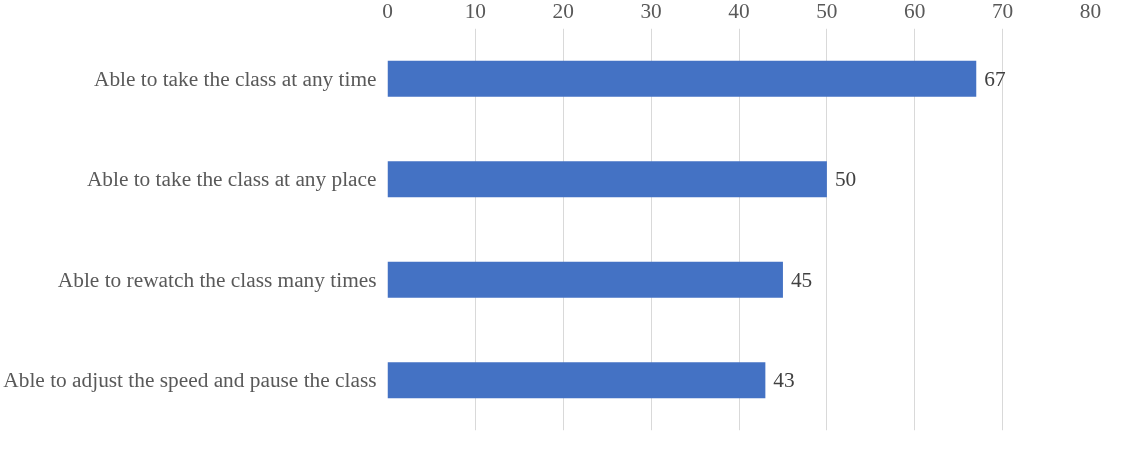 The width and height of the screenshot is (1131, 473). Describe the element at coordinates (915, 11) in the screenshot. I see `x-tick-label: 60` at that location.